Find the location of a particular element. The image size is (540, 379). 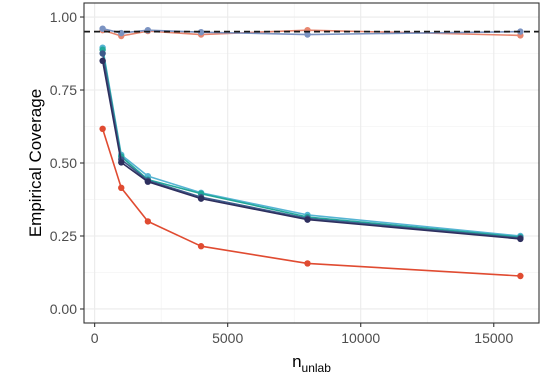

x-tick-label: 5000 is located at coordinates (227, 338).